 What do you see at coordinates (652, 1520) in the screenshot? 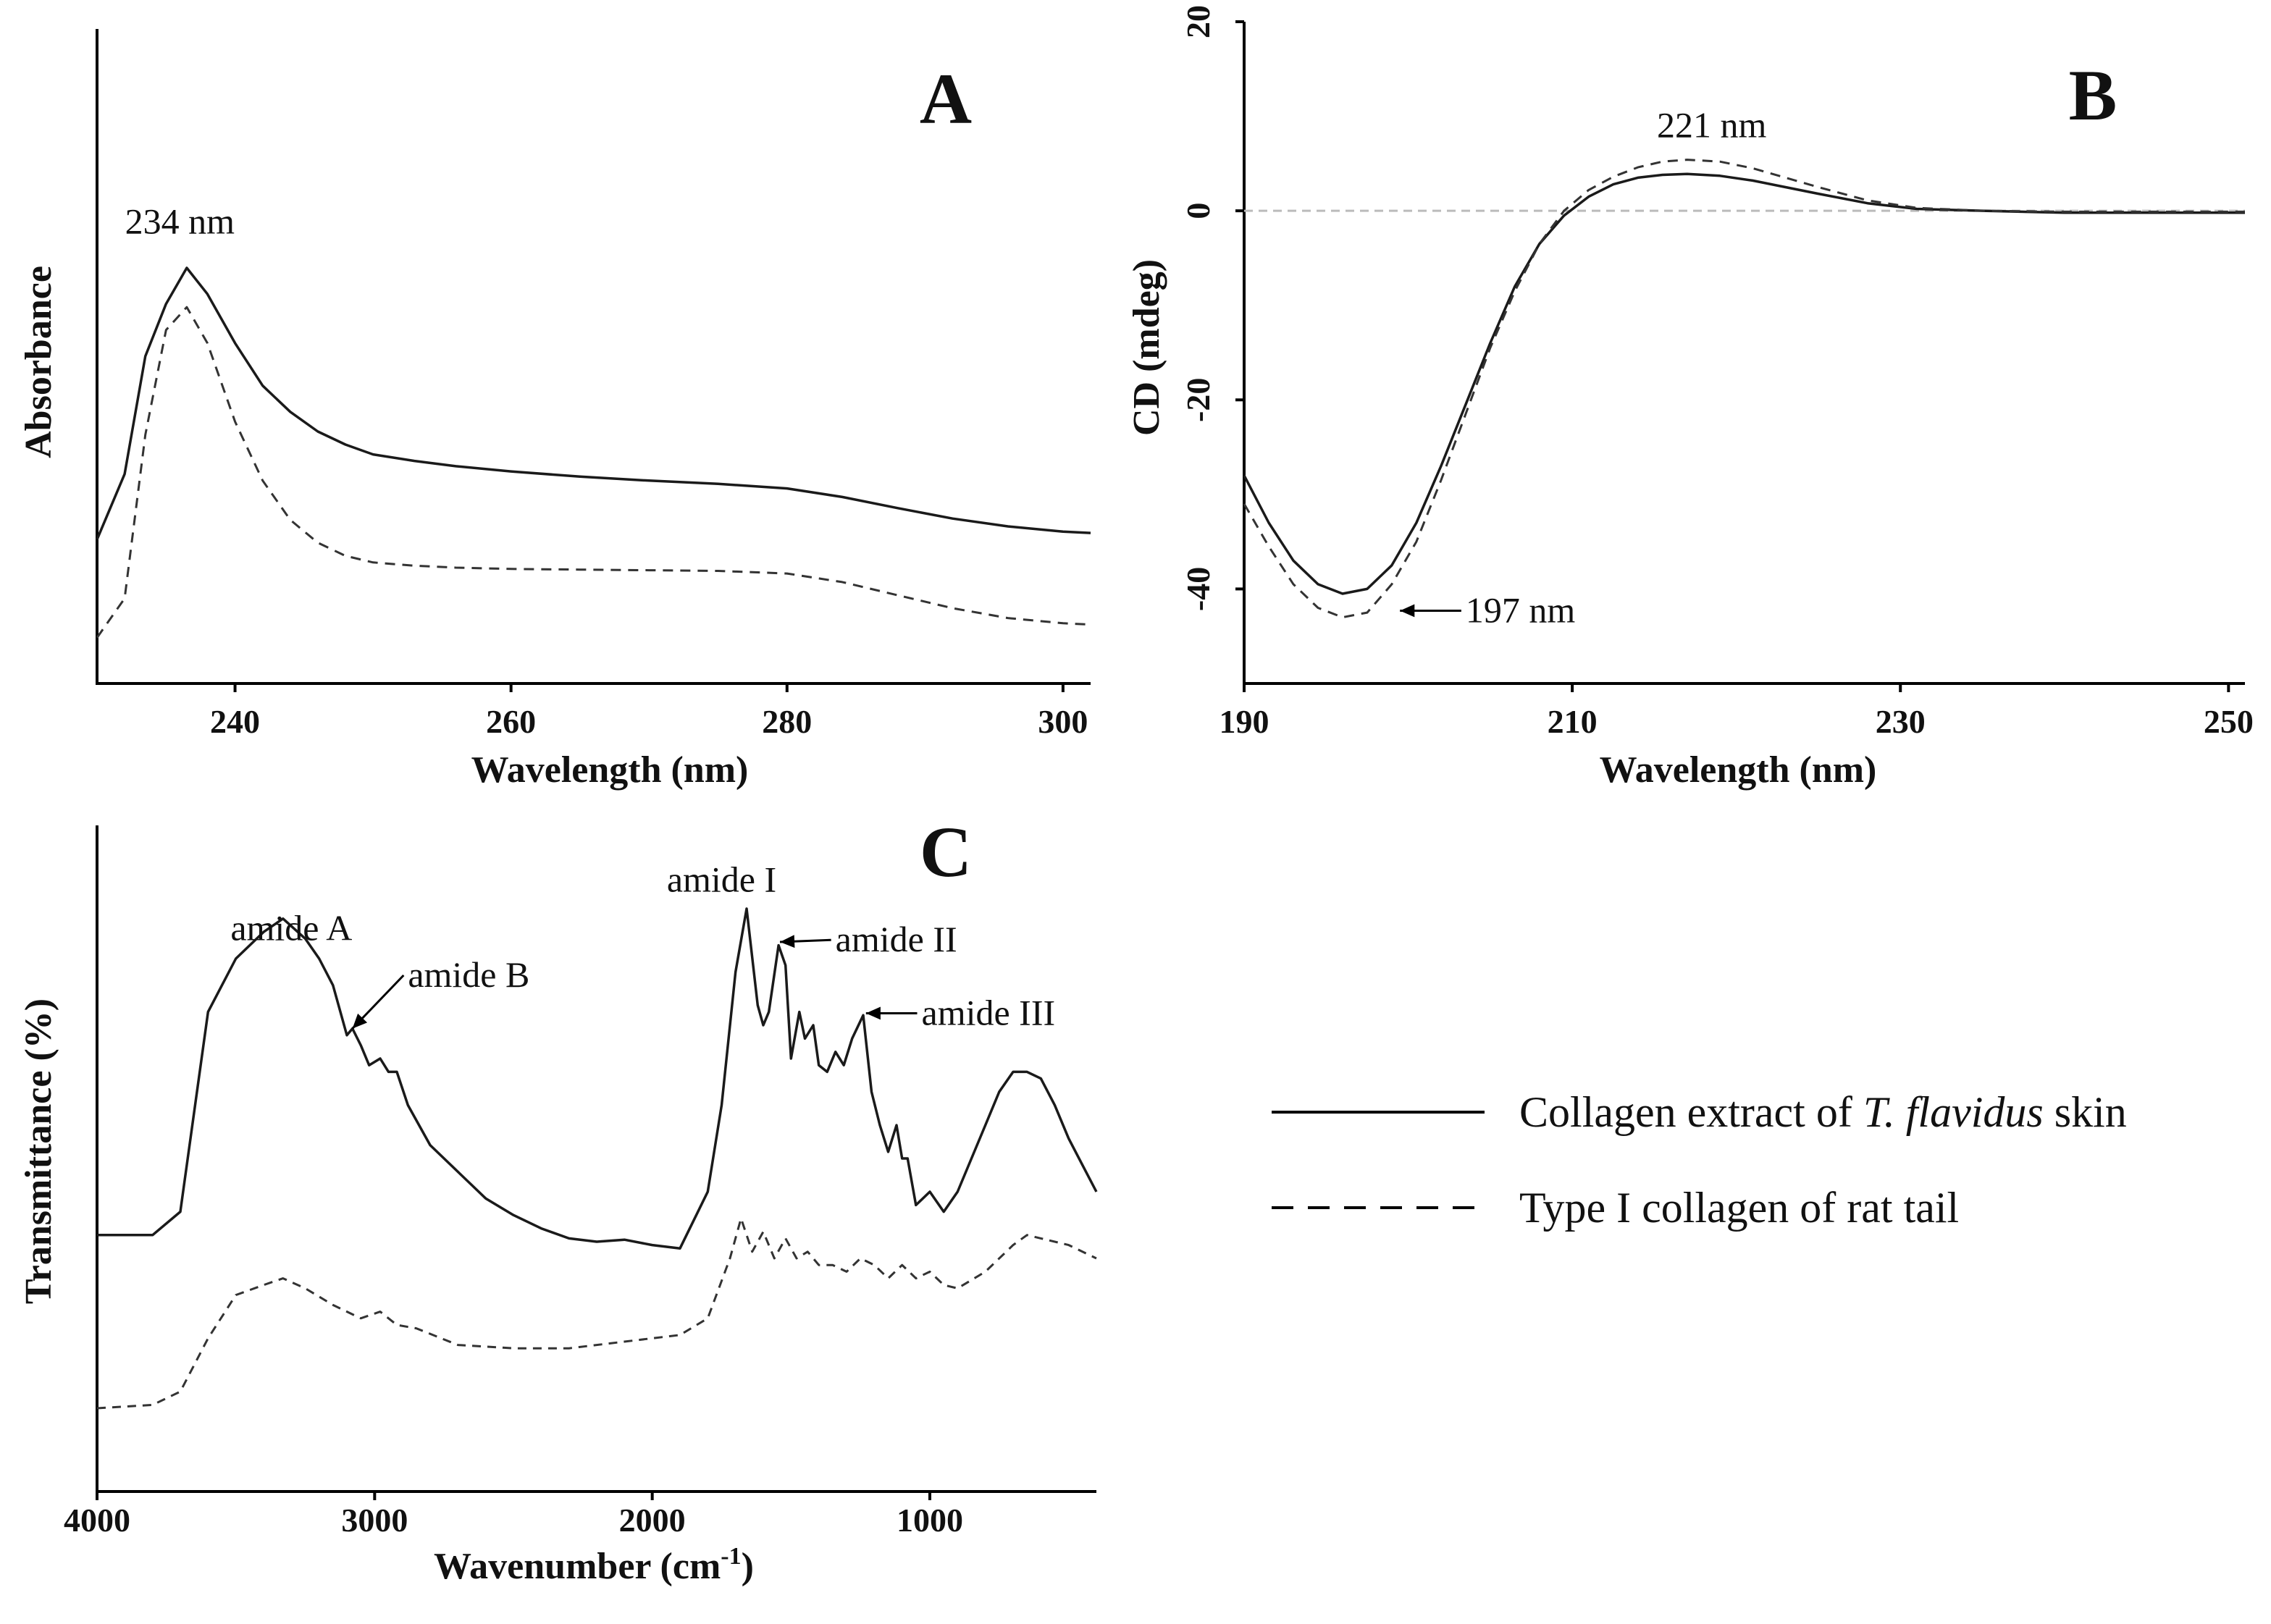
I see `x-tick-label: 2000` at bounding box center [652, 1520].